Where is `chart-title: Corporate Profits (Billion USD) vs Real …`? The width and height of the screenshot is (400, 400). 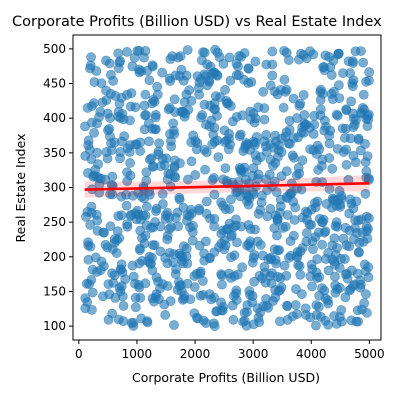
chart-title: Corporate Profits (Billion USD) vs Real … is located at coordinates (197, 22).